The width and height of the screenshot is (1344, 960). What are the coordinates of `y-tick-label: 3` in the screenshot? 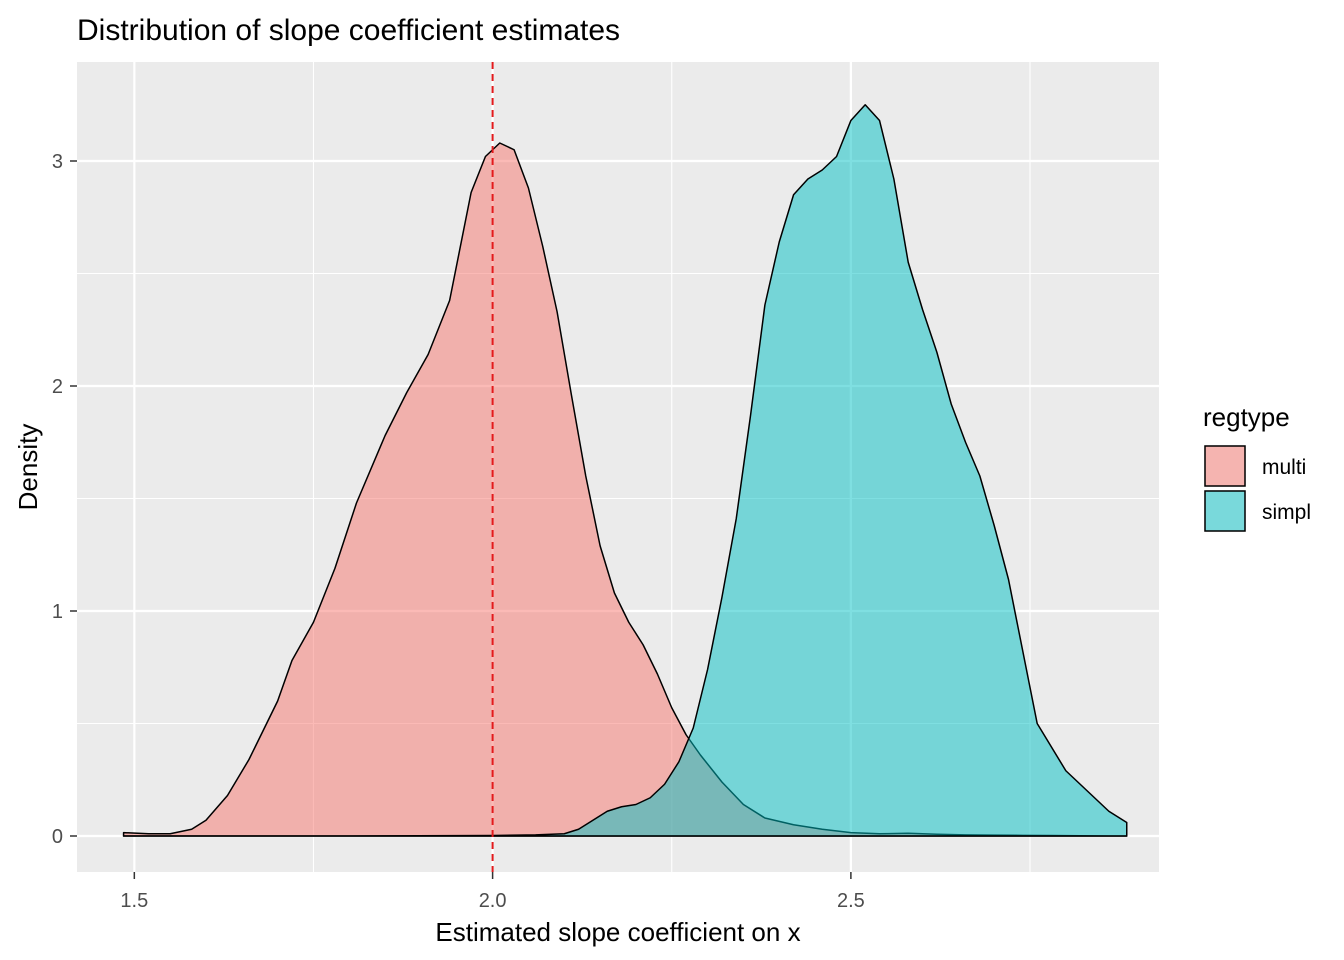 It's located at (57, 162).